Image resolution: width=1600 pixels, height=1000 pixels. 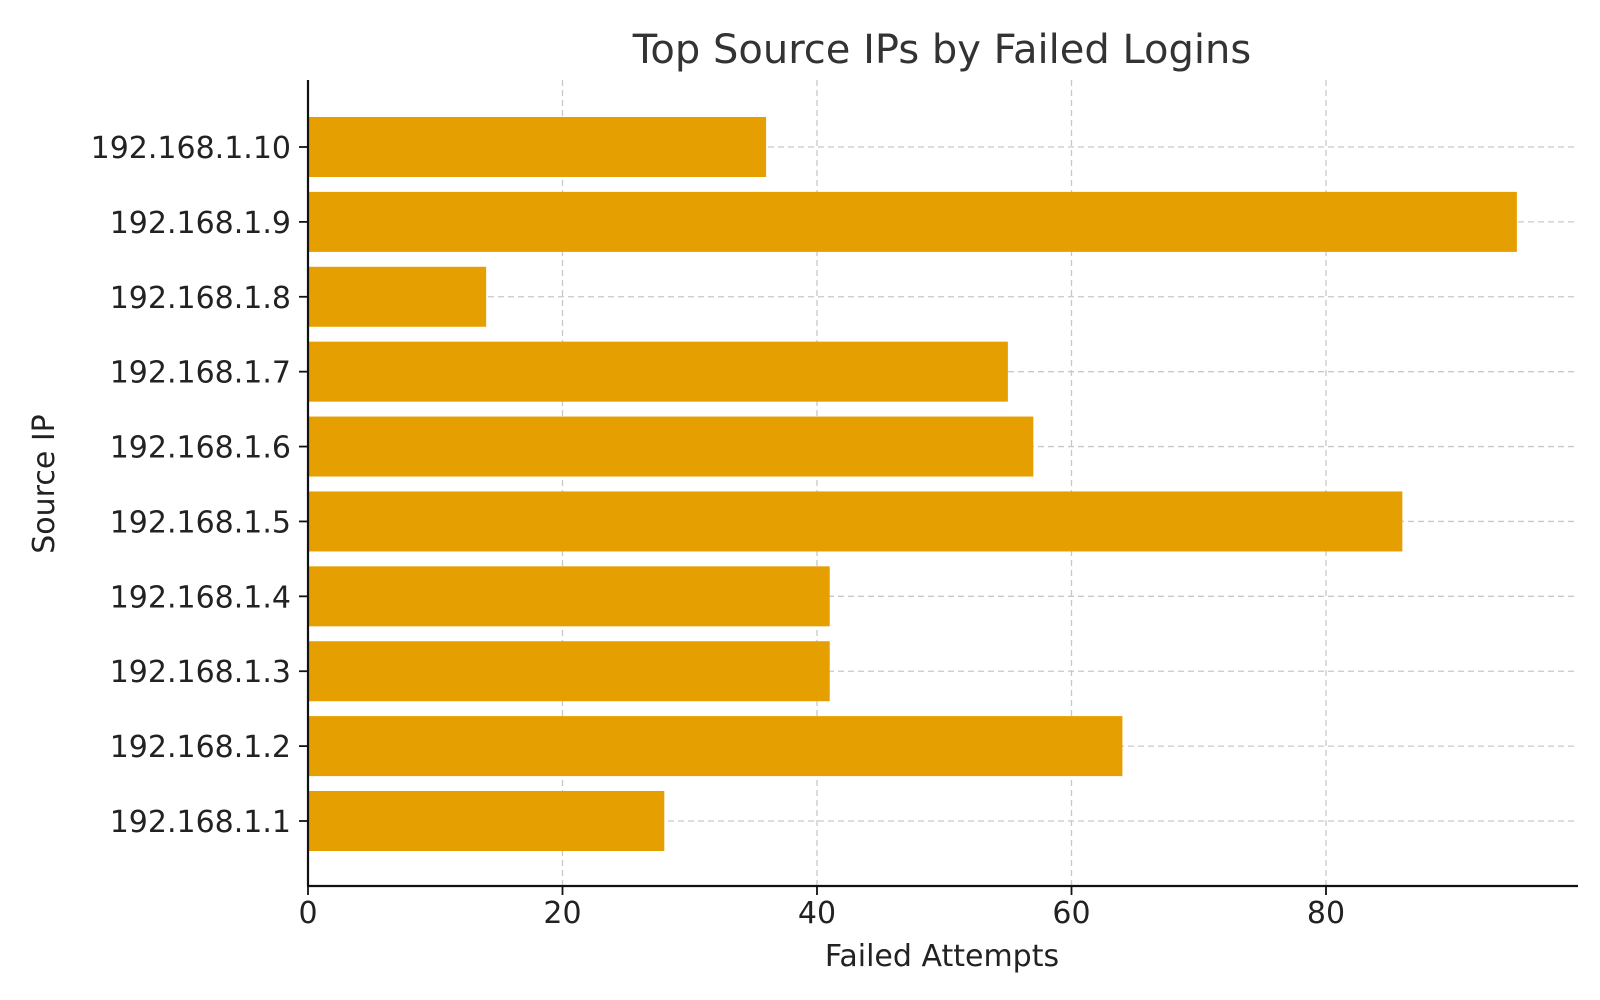 What do you see at coordinates (941, 50) in the screenshot?
I see `chart-title: Top Source IPs by Failed Logins` at bounding box center [941, 50].